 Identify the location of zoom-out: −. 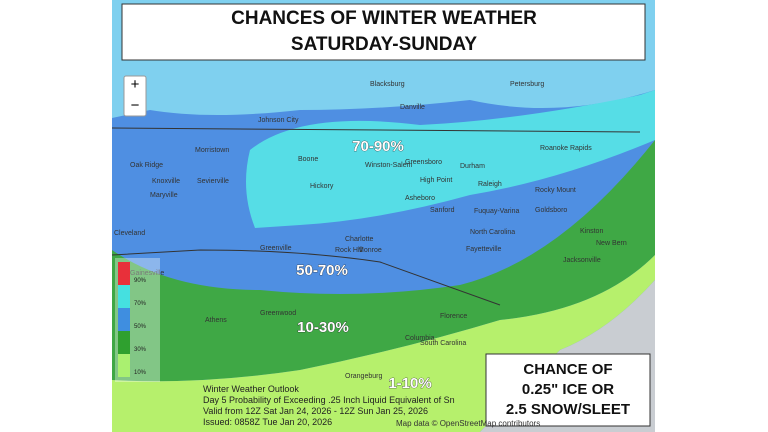
(135, 105).